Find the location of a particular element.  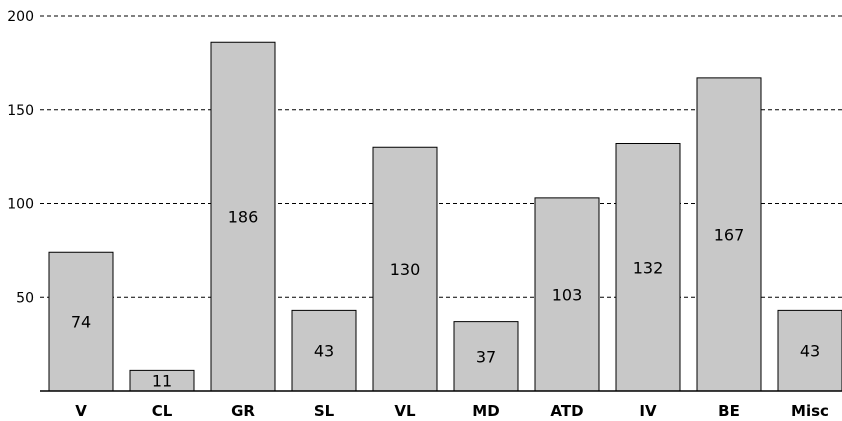

data-label: 11 is located at coordinates (162, 381).